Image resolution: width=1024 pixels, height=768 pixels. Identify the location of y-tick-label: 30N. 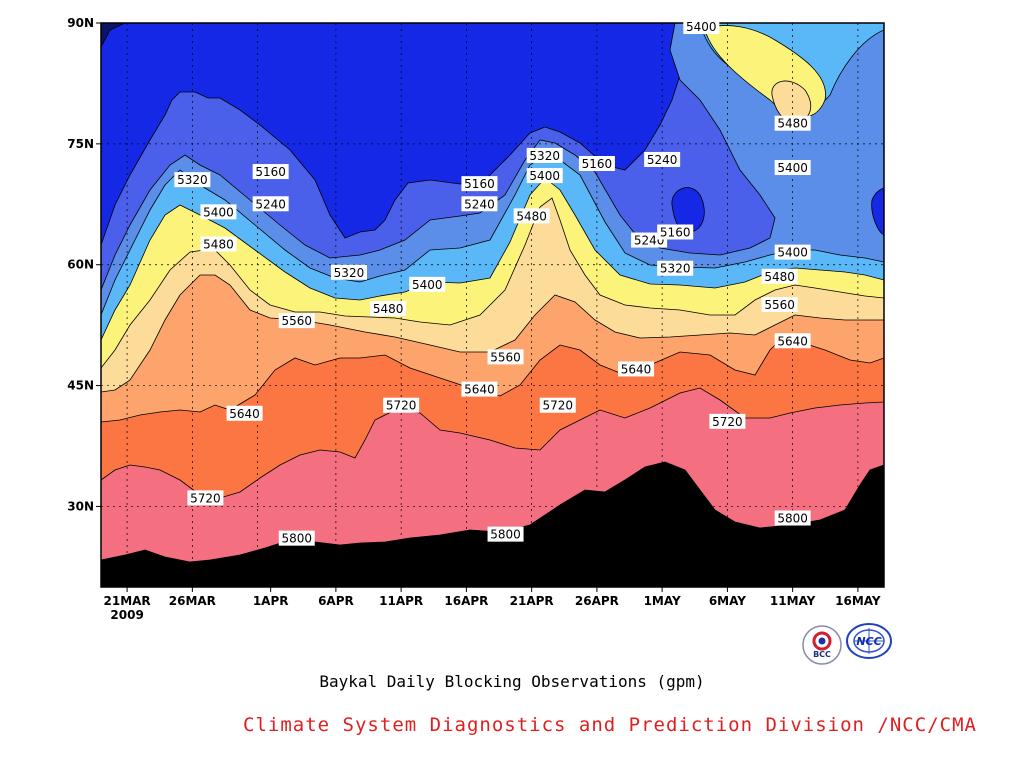
(80, 506).